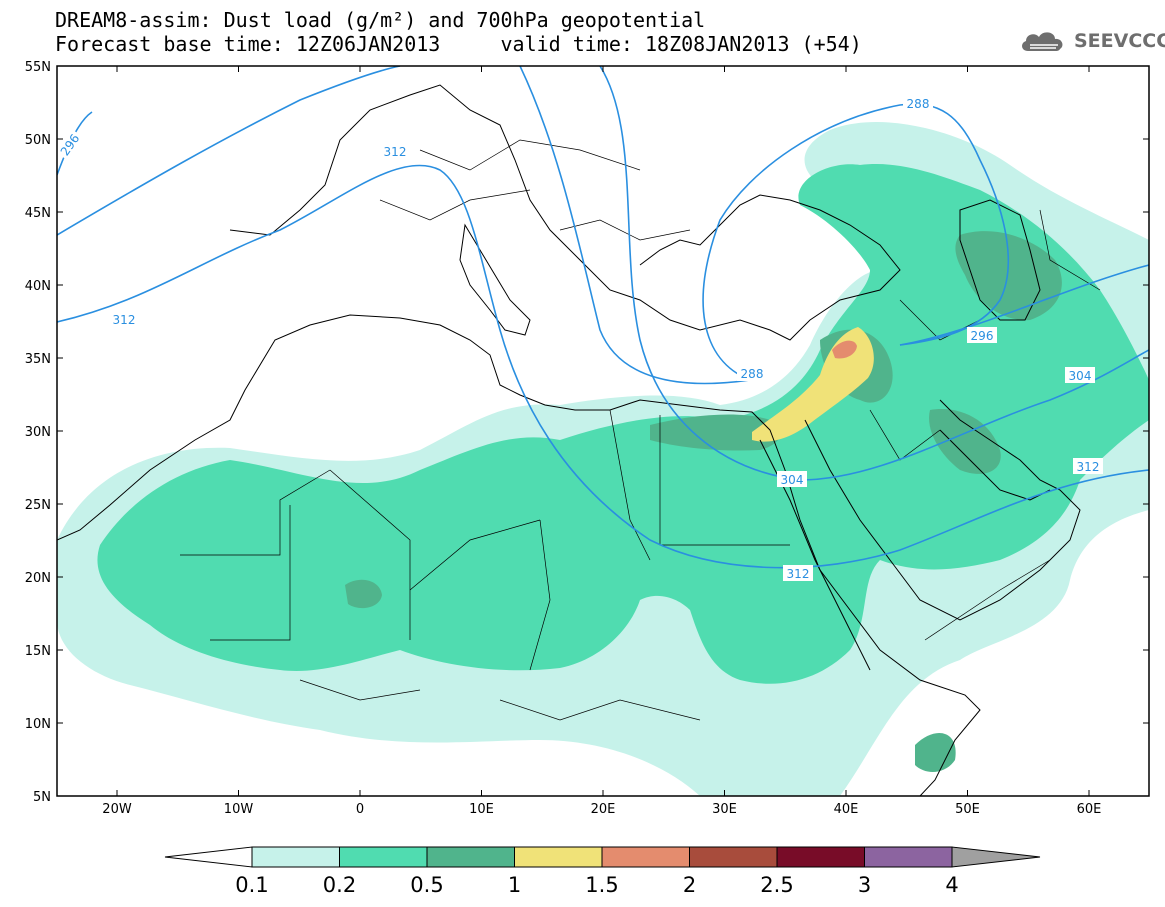  I want to click on lat-label: 35N, so click(38, 359).